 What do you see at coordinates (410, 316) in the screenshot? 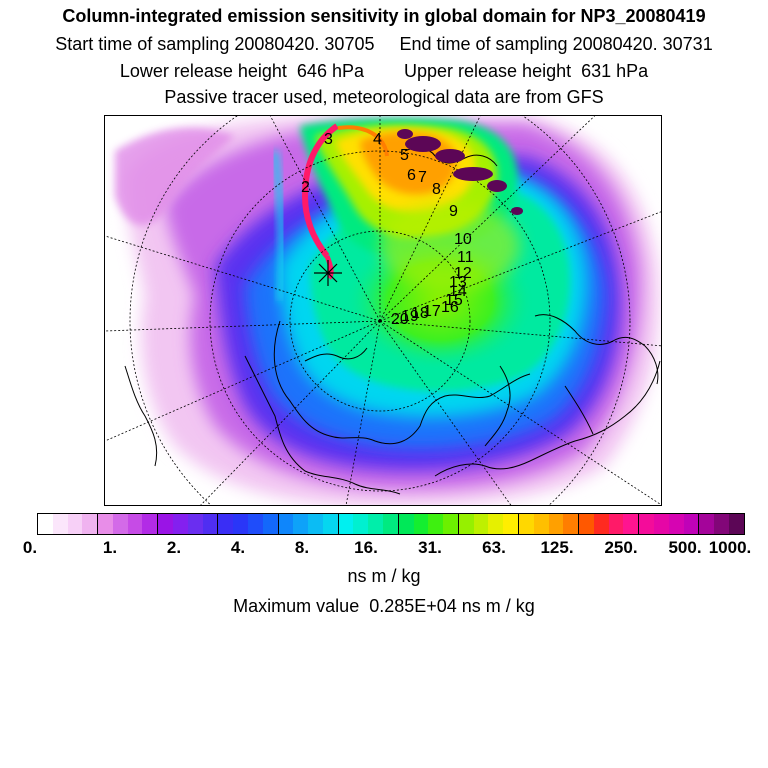
I see `time-label: 19` at bounding box center [410, 316].